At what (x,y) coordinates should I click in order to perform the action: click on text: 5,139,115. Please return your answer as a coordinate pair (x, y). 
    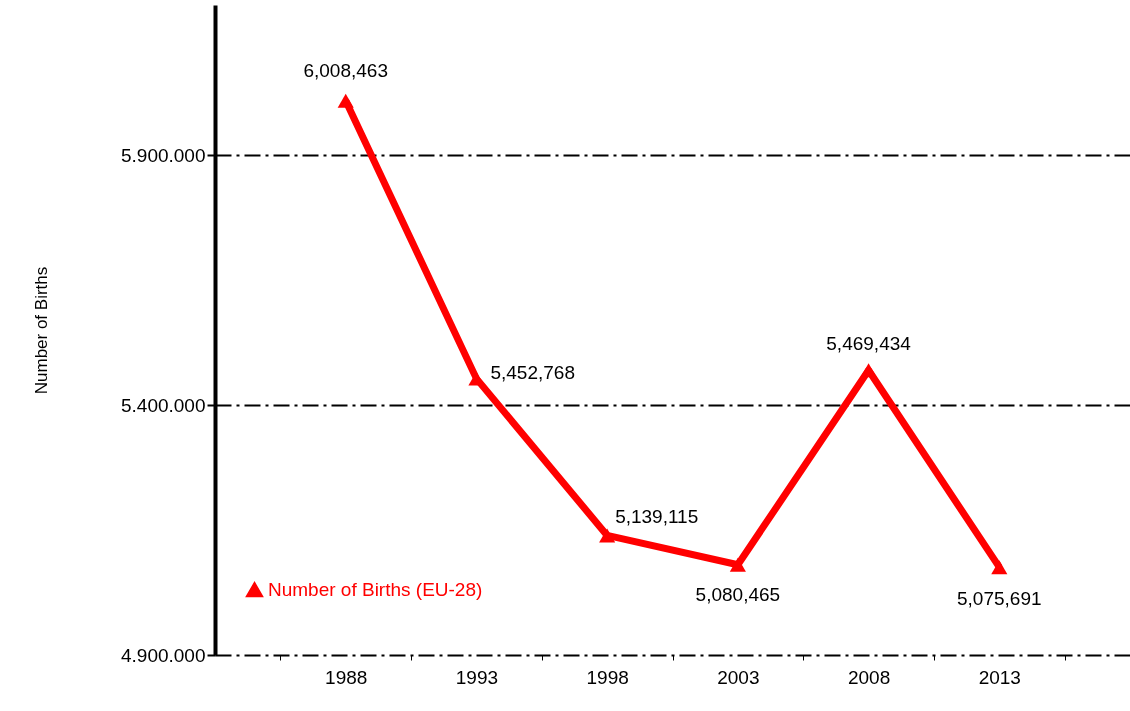
    Looking at the image, I should click on (657, 517).